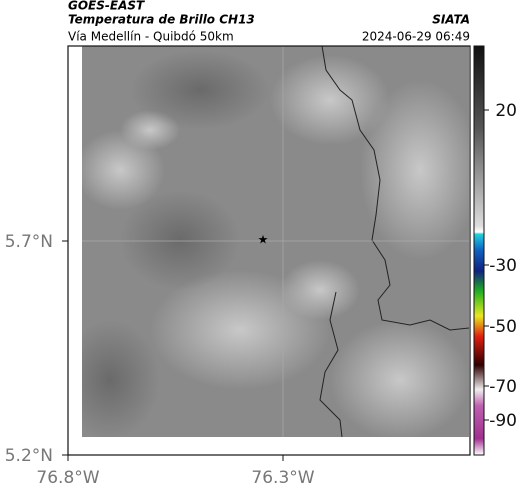 The width and height of the screenshot is (526, 495). What do you see at coordinates (503, 266) in the screenshot?
I see `colorbar-tick-label: -30` at bounding box center [503, 266].